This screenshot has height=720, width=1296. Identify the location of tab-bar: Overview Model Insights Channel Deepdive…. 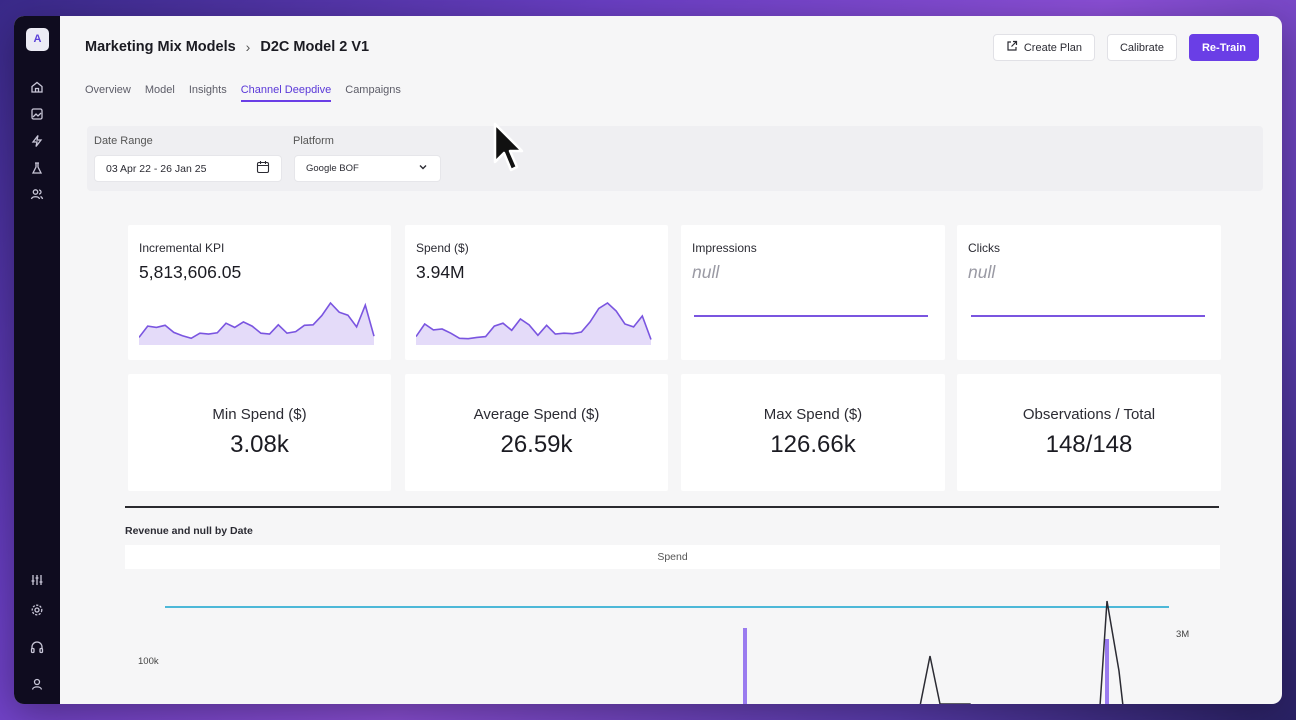
(243, 93).